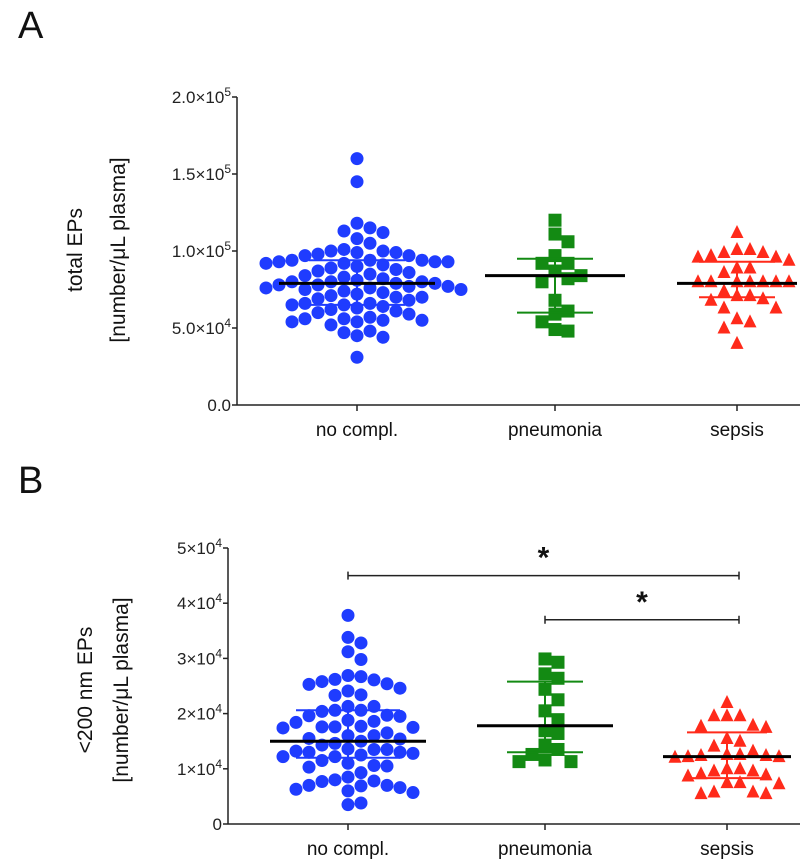 The width and height of the screenshot is (800, 862). Describe the element at coordinates (545, 849) in the screenshot. I see `x-tick-label: pneumonia` at that location.